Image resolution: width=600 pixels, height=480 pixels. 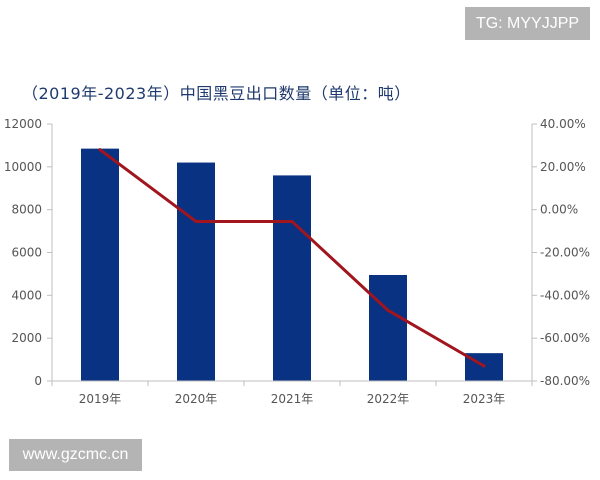 What do you see at coordinates (292, 399) in the screenshot?
I see `x-tick-label-2: 2021年` at bounding box center [292, 399].